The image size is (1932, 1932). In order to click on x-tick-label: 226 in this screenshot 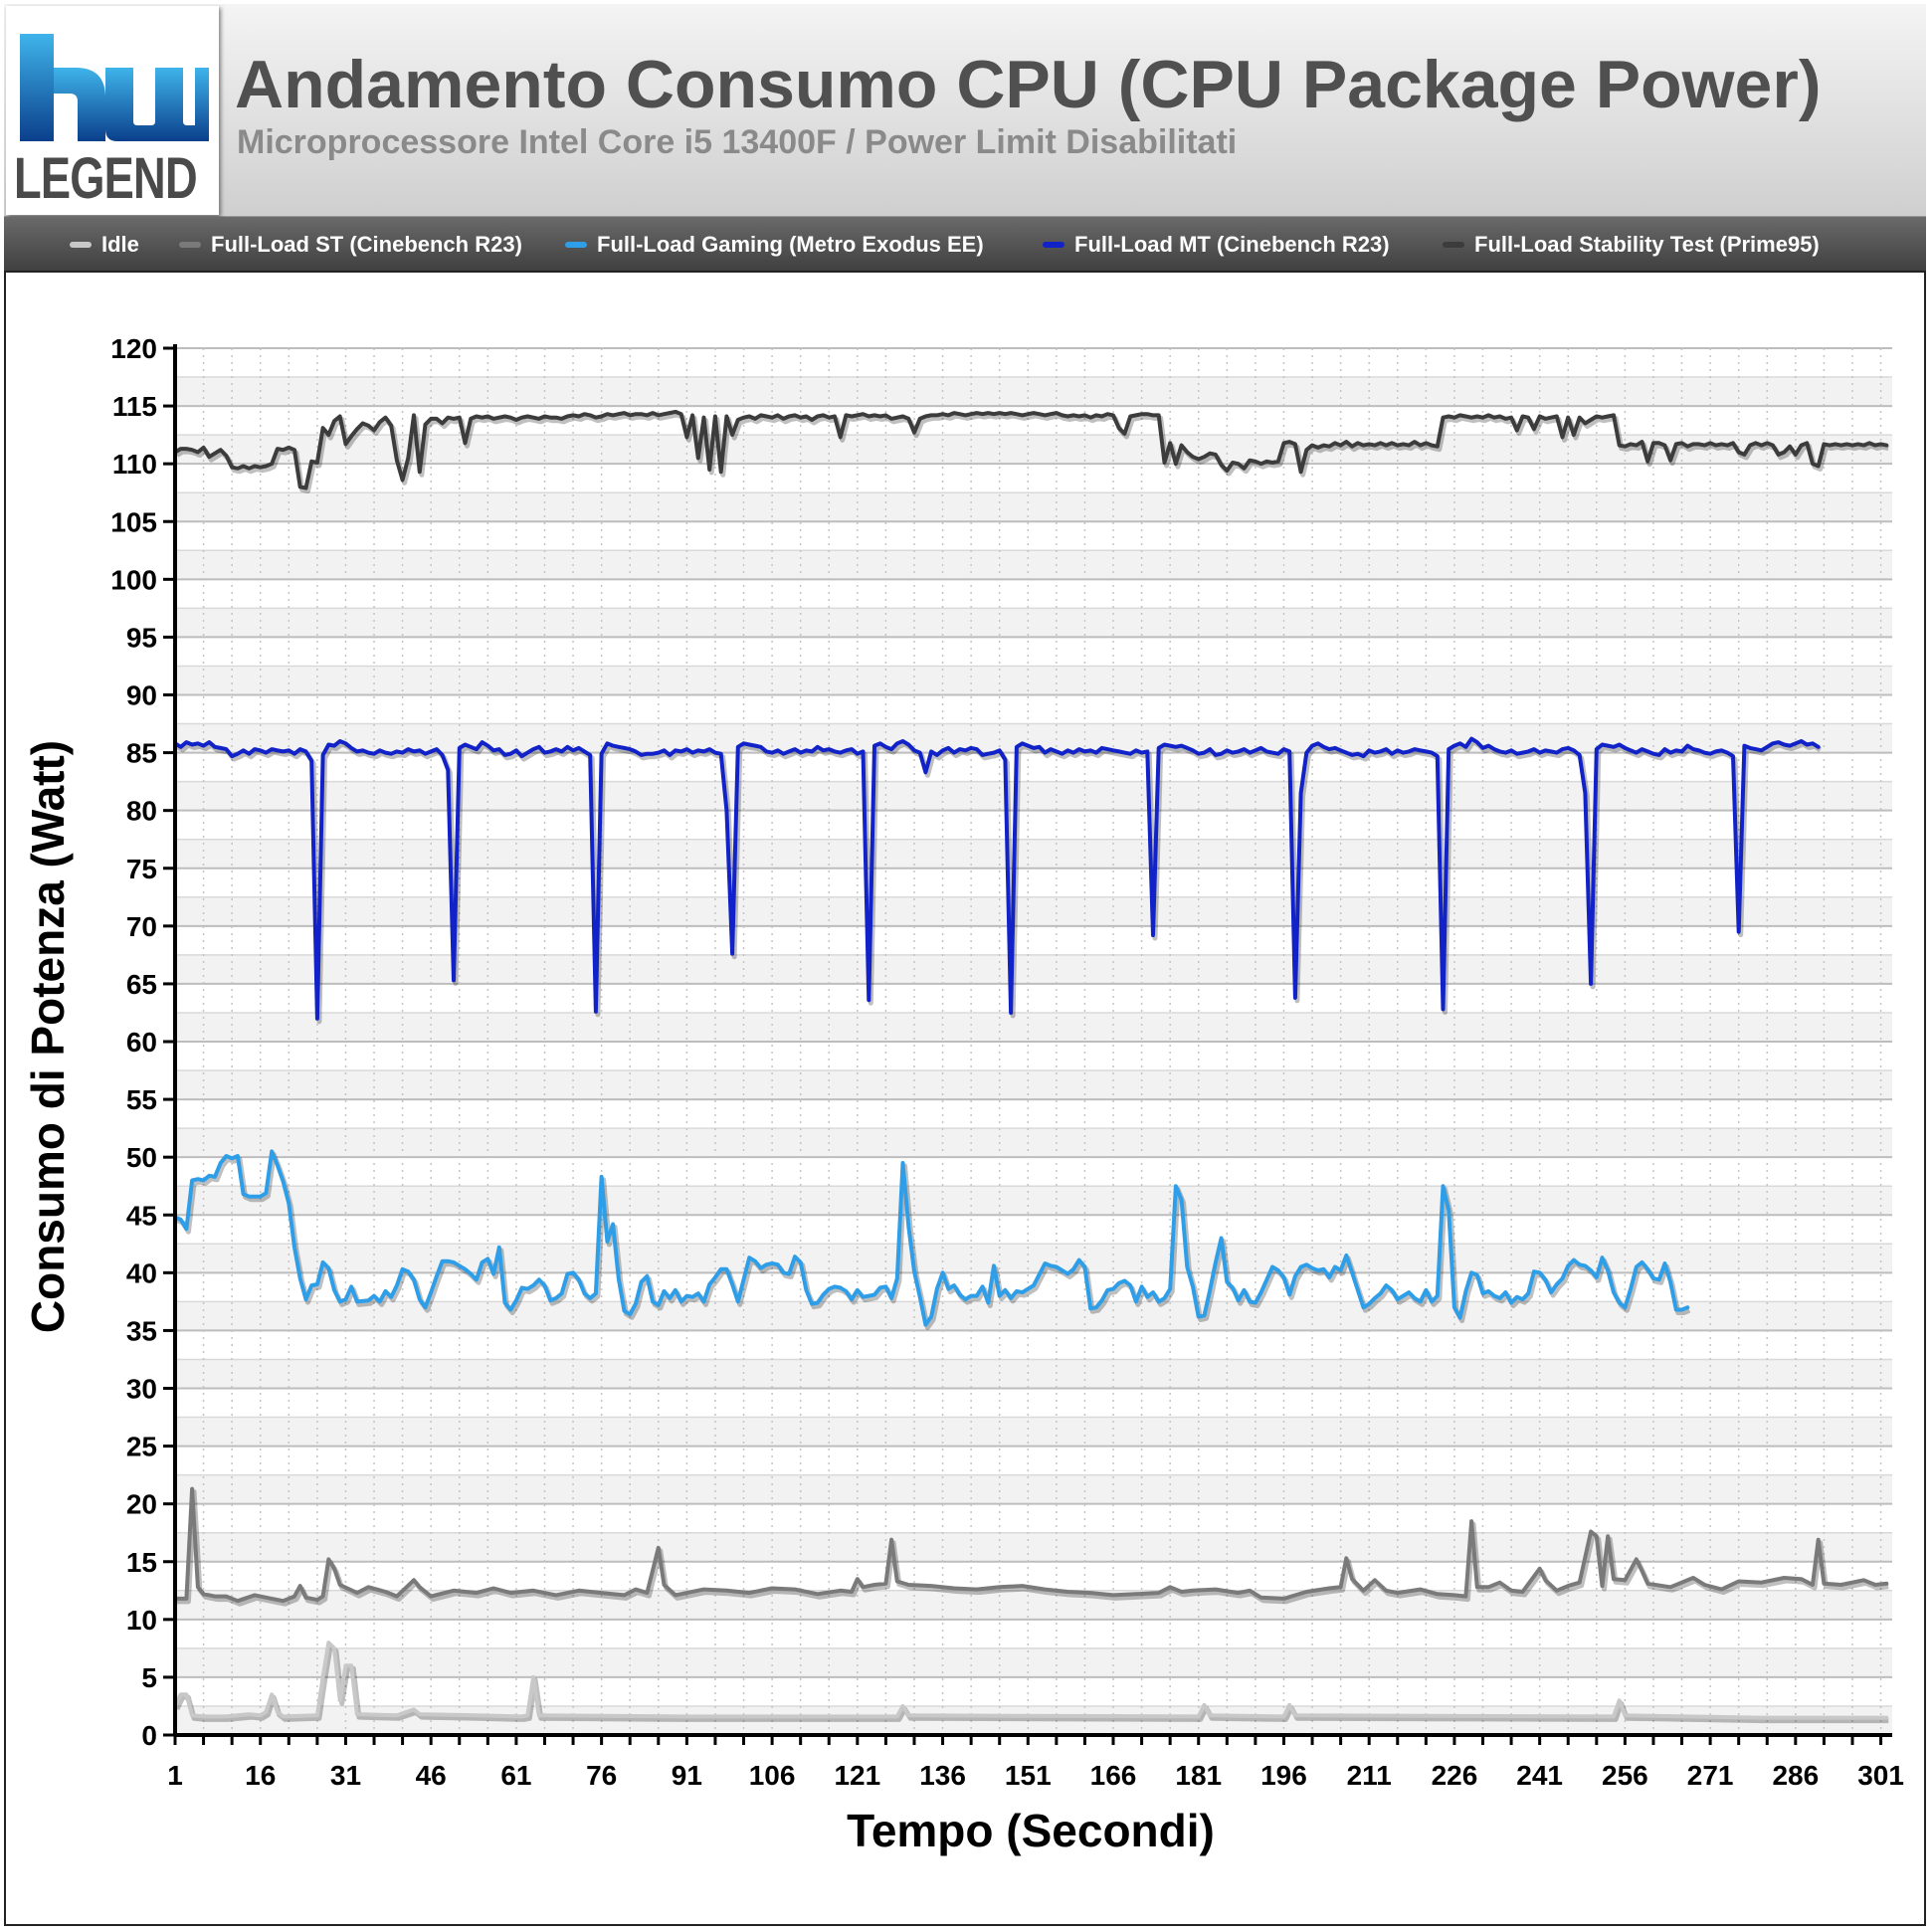, I will do `click(1455, 1775)`.